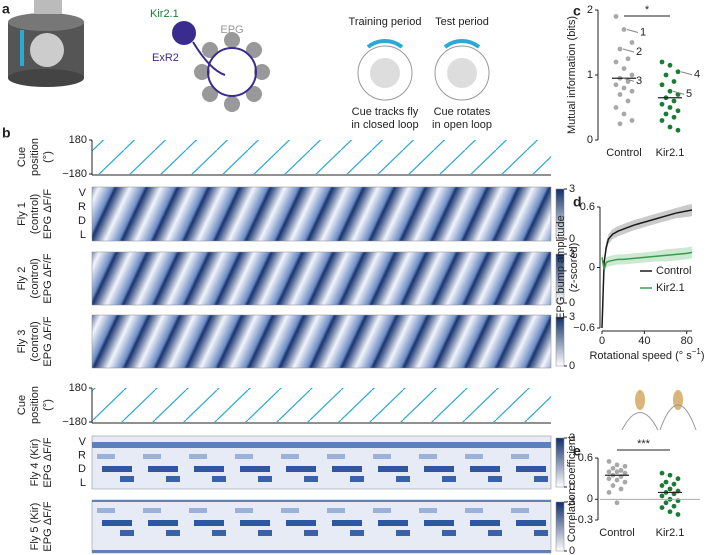 This screenshot has height=555, width=706. Describe the element at coordinates (22, 279) in the screenshot. I see `row-label: Fly 2` at that location.